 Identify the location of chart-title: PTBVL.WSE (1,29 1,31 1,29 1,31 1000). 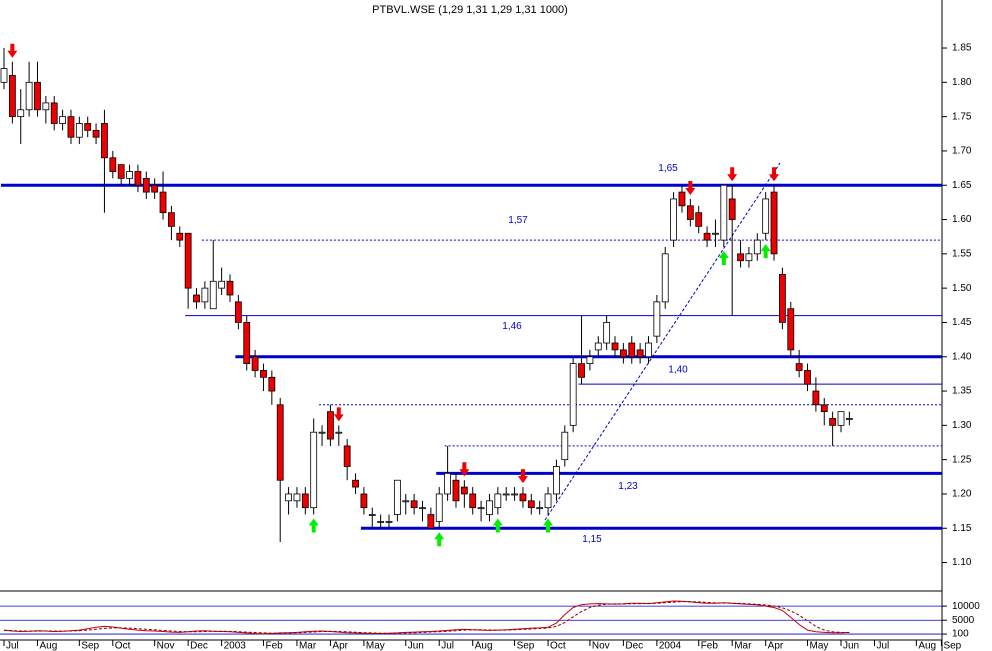
(470, 10).